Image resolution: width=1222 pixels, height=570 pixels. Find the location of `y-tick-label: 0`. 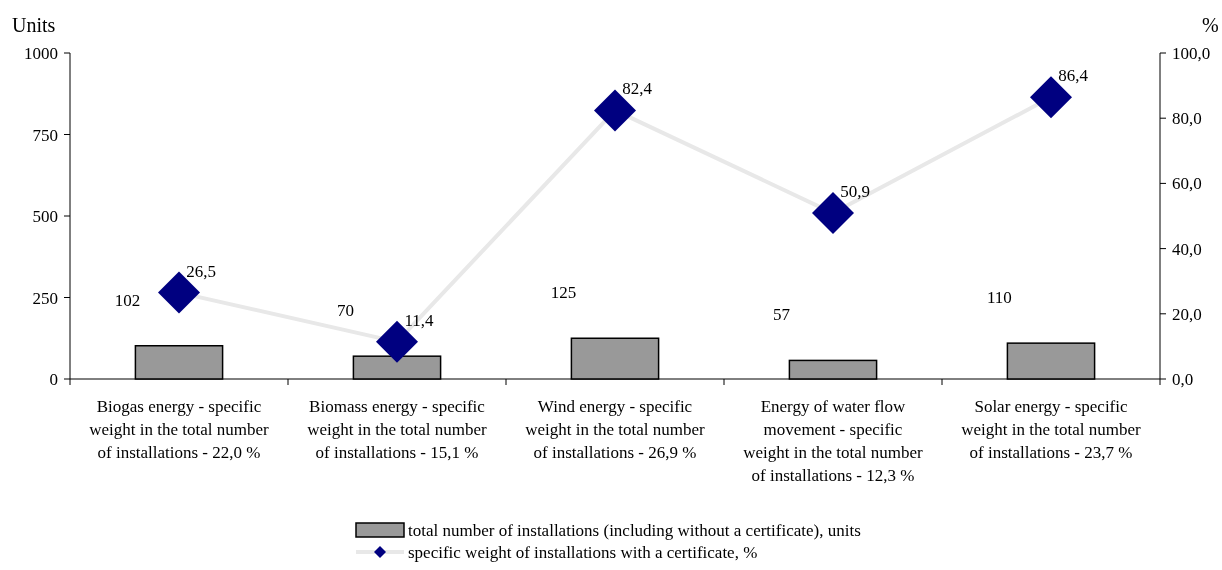

y-tick-label: 0 is located at coordinates (53, 379).